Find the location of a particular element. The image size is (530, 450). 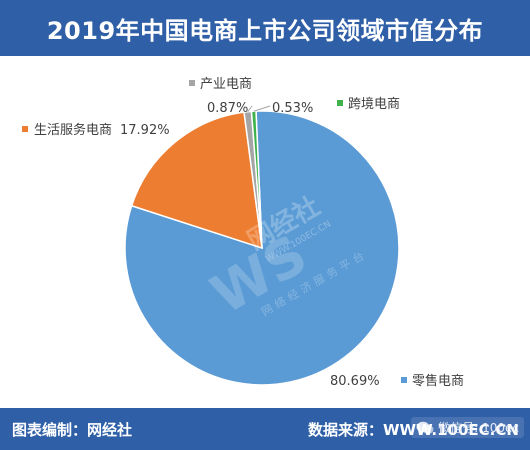

footer-credit: 图表编制：网经社 is located at coordinates (72, 430).